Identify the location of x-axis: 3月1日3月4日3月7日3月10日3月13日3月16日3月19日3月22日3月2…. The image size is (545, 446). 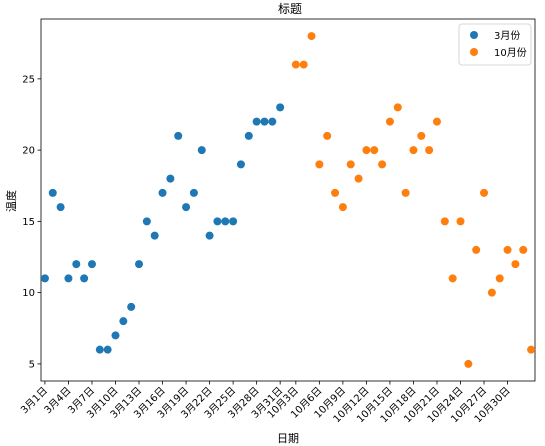
(265, 403).